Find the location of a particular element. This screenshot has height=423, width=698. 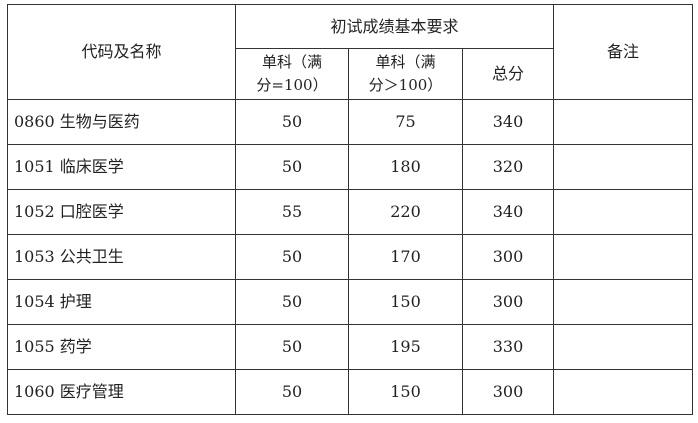

header-code-name: 代码及名称 is located at coordinates (121, 52).